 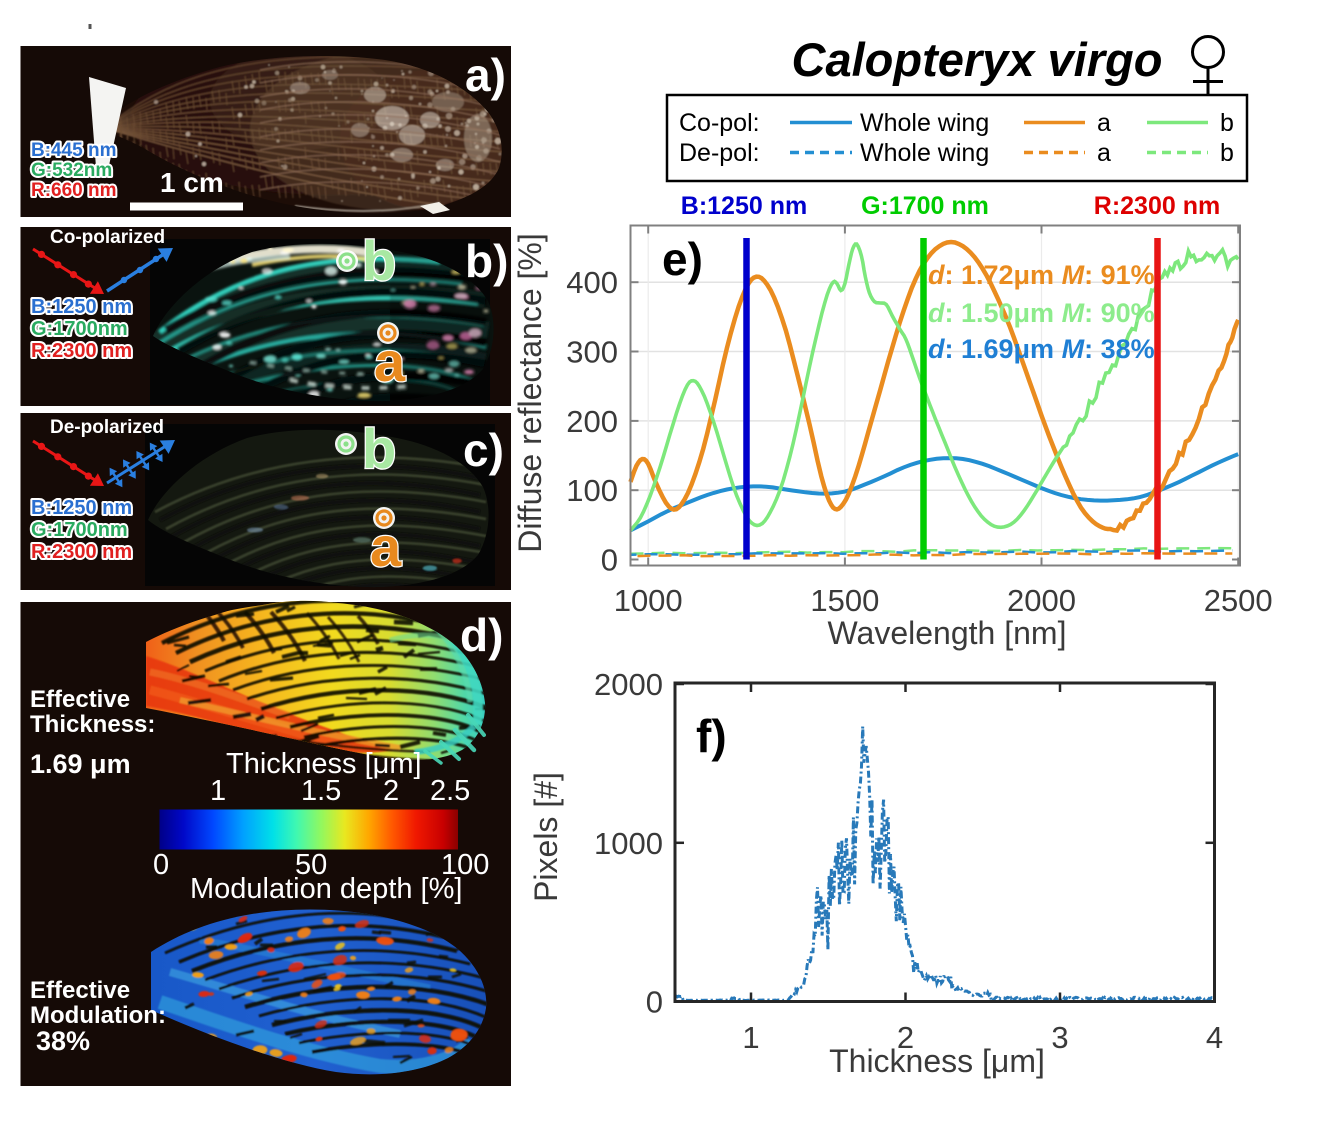 What do you see at coordinates (977, 59) in the screenshot?
I see `svg-text: Calopteryx virgo` at bounding box center [977, 59].